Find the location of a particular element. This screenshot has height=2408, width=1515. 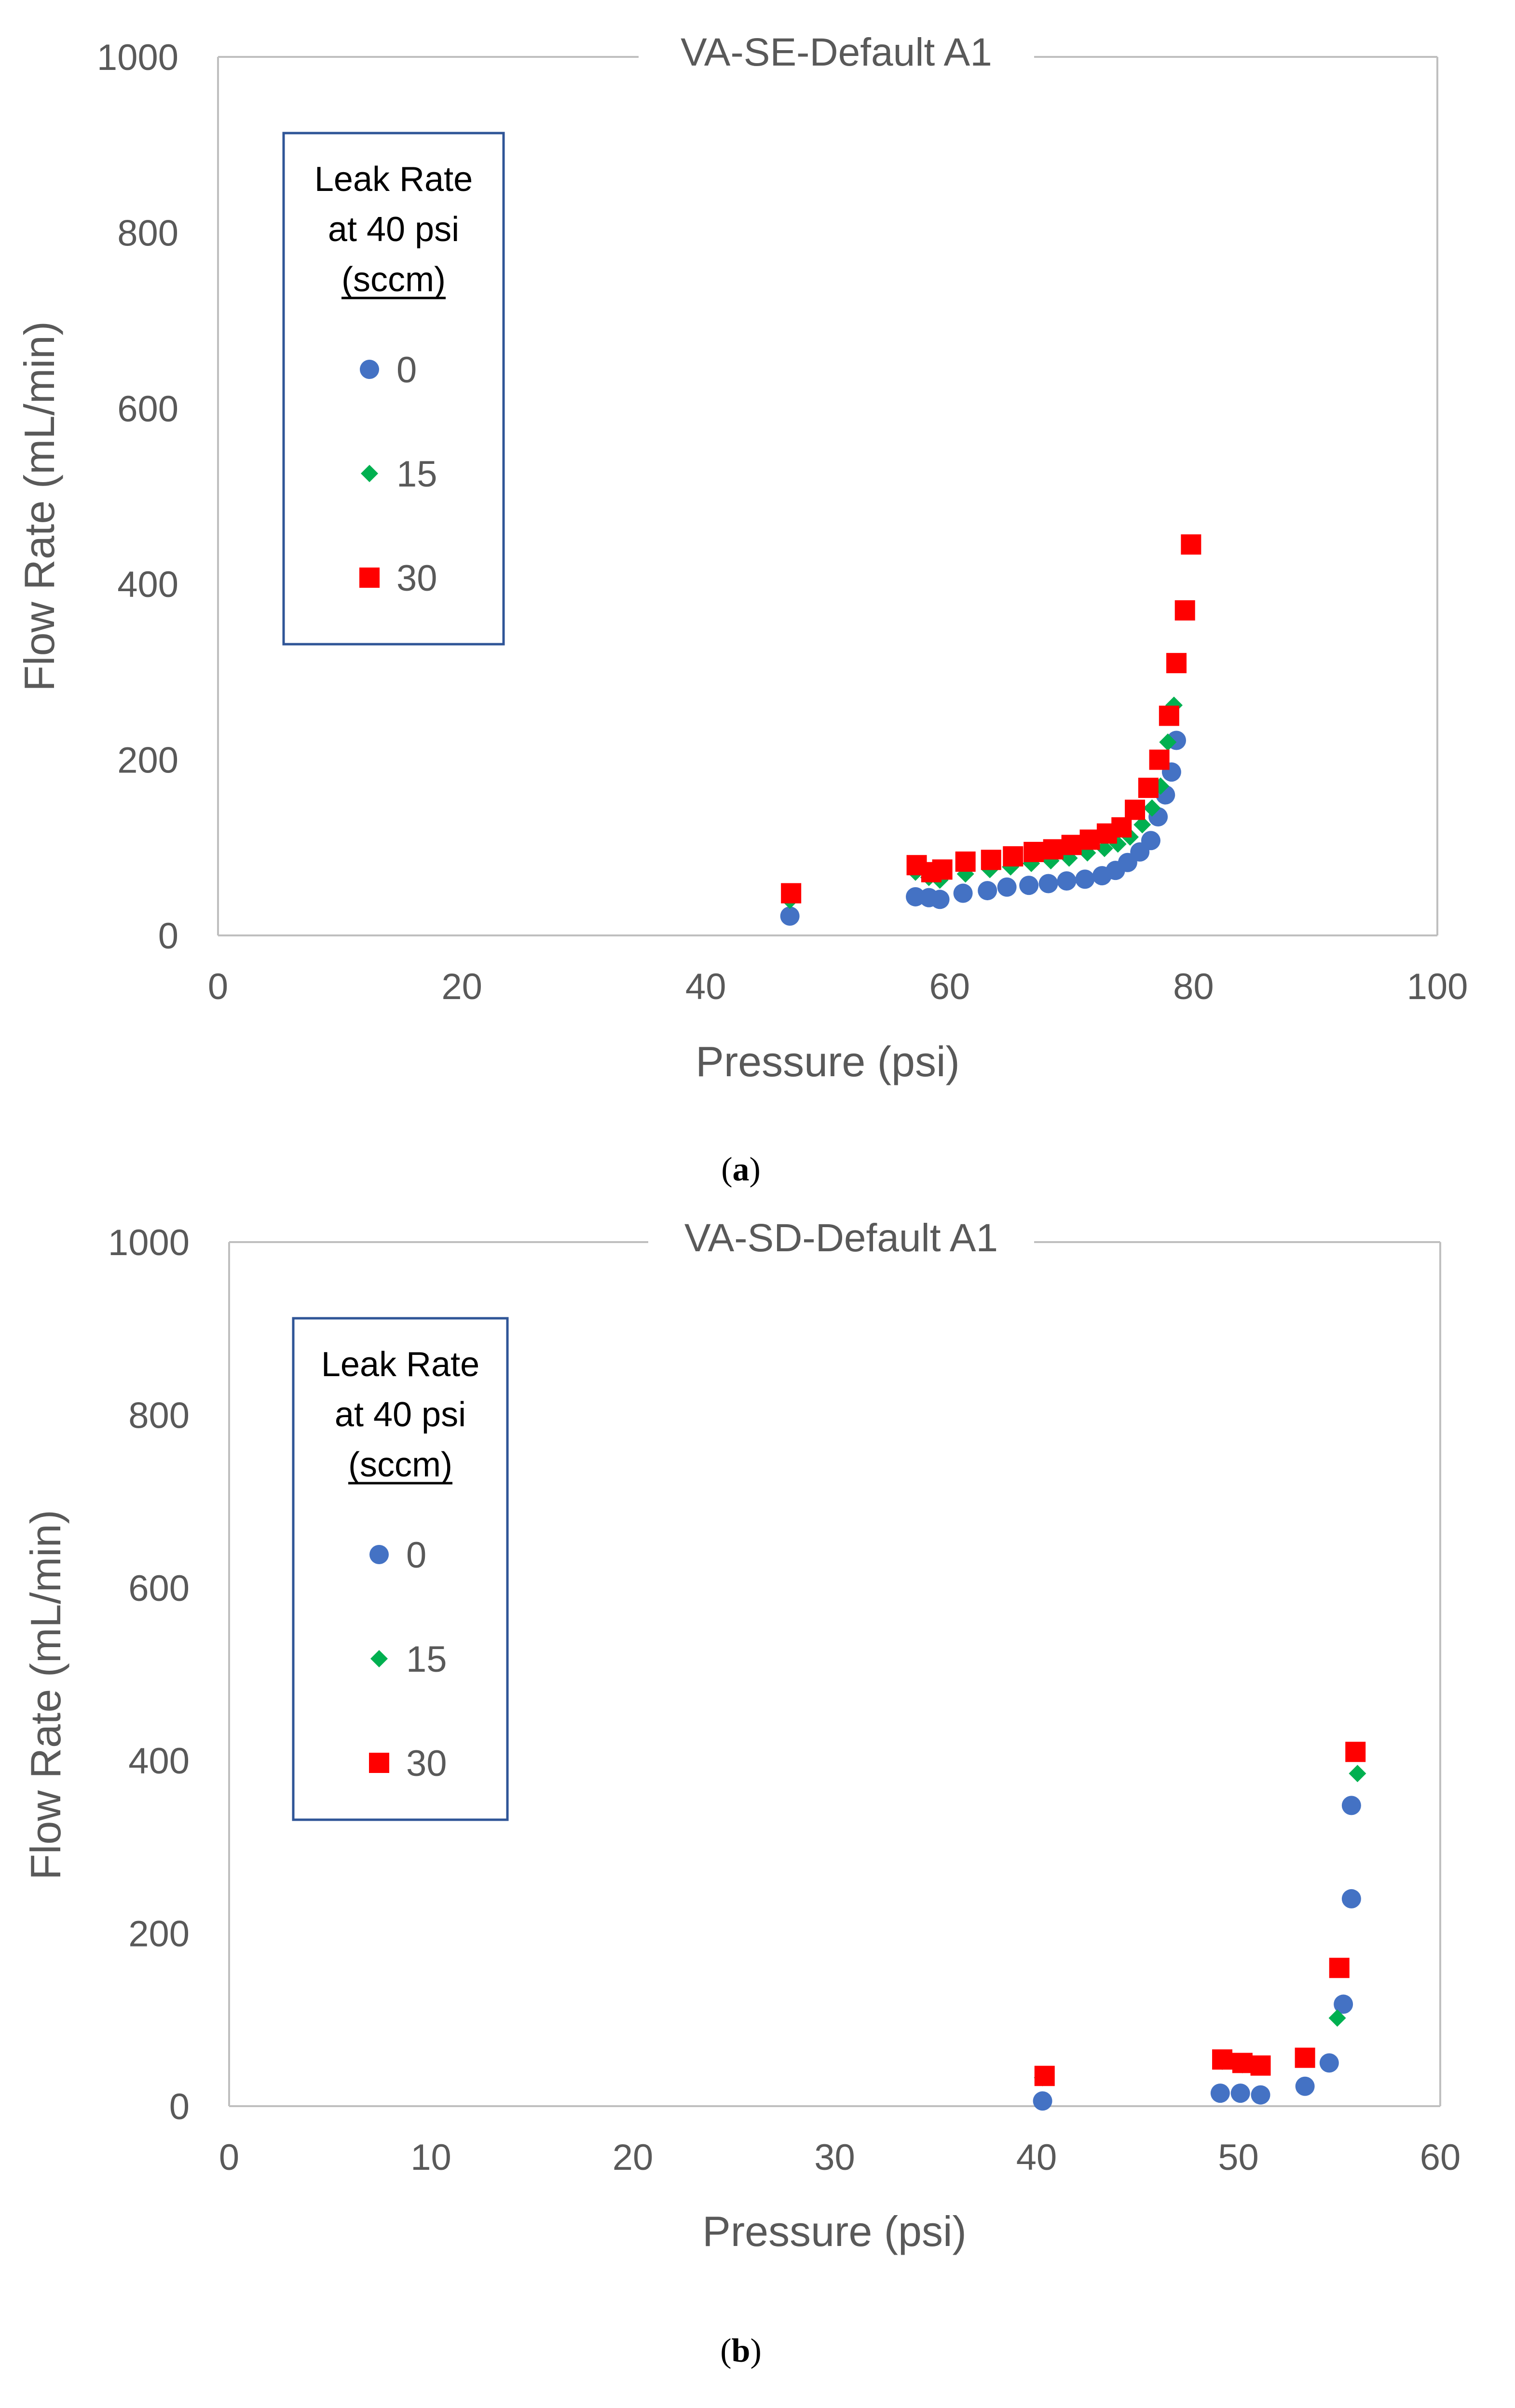

chart-a-legend-title-line-1: Leak Rate is located at coordinates (393, 180).